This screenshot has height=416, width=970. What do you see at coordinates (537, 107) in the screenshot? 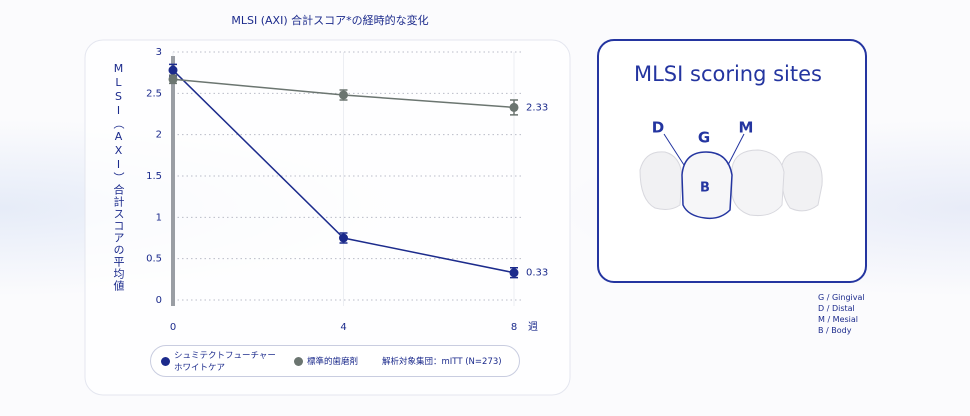
I see `data-label: 2.33` at bounding box center [537, 107].